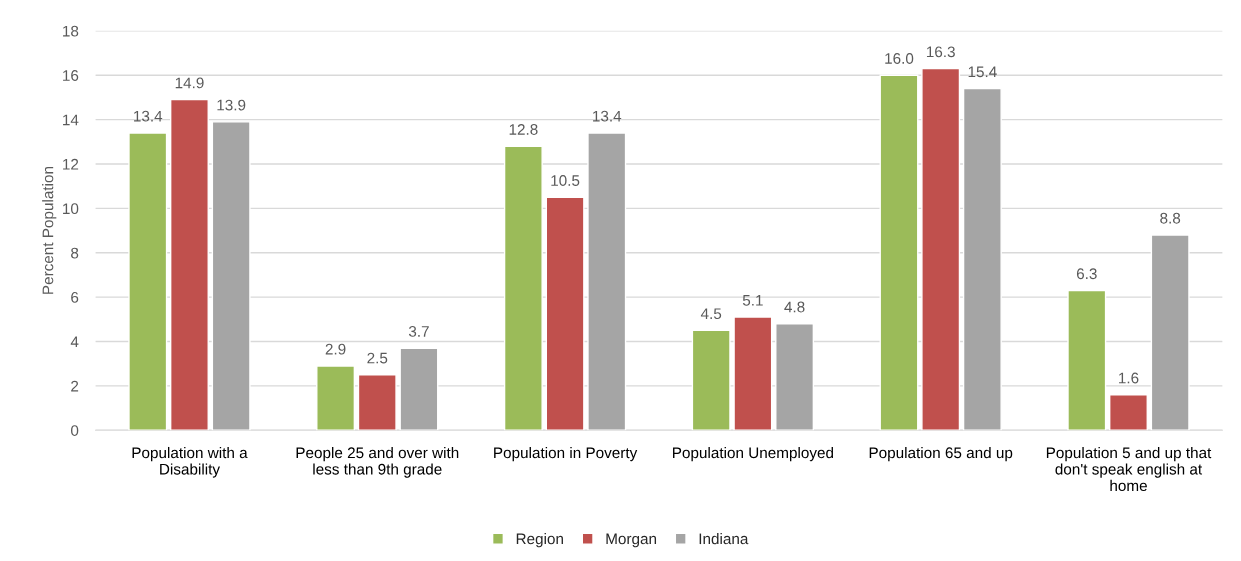  Describe the element at coordinates (565, 180) in the screenshot. I see `data-label: 10.5` at that location.